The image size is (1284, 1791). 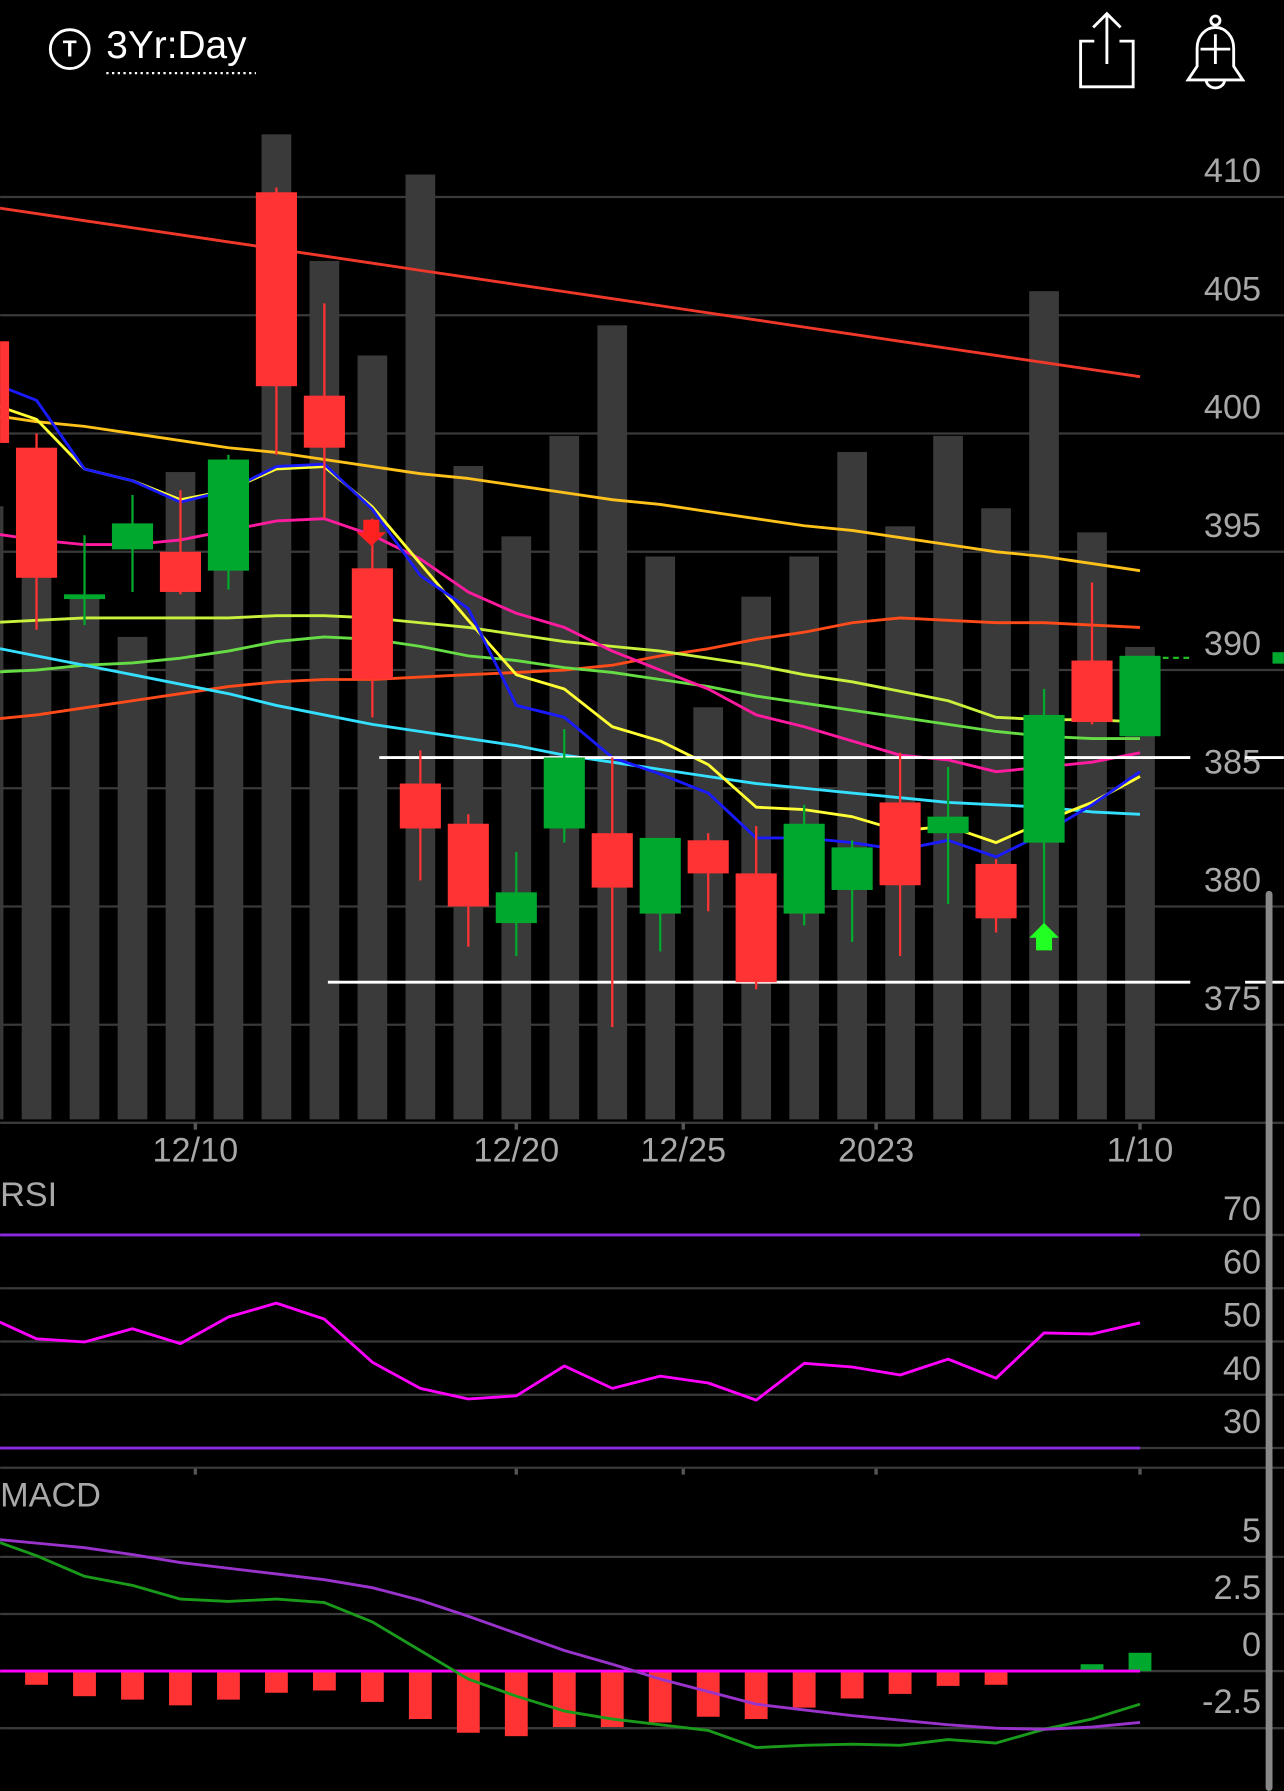 What do you see at coordinates (1232, 526) in the screenshot?
I see `y-tick-label: 395` at bounding box center [1232, 526].